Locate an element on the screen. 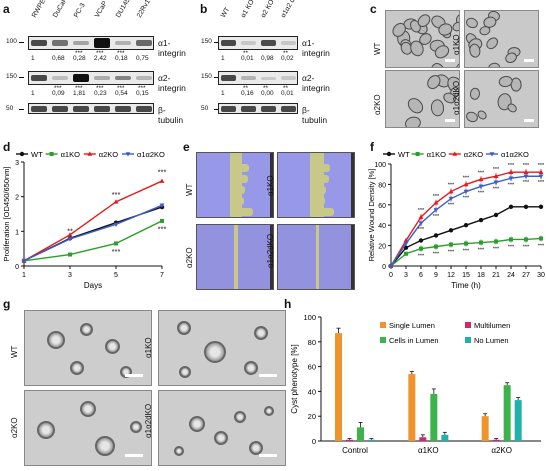 The height and width of the screenshot is (471, 546). x-tick-label: 27 is located at coordinates (526, 275).